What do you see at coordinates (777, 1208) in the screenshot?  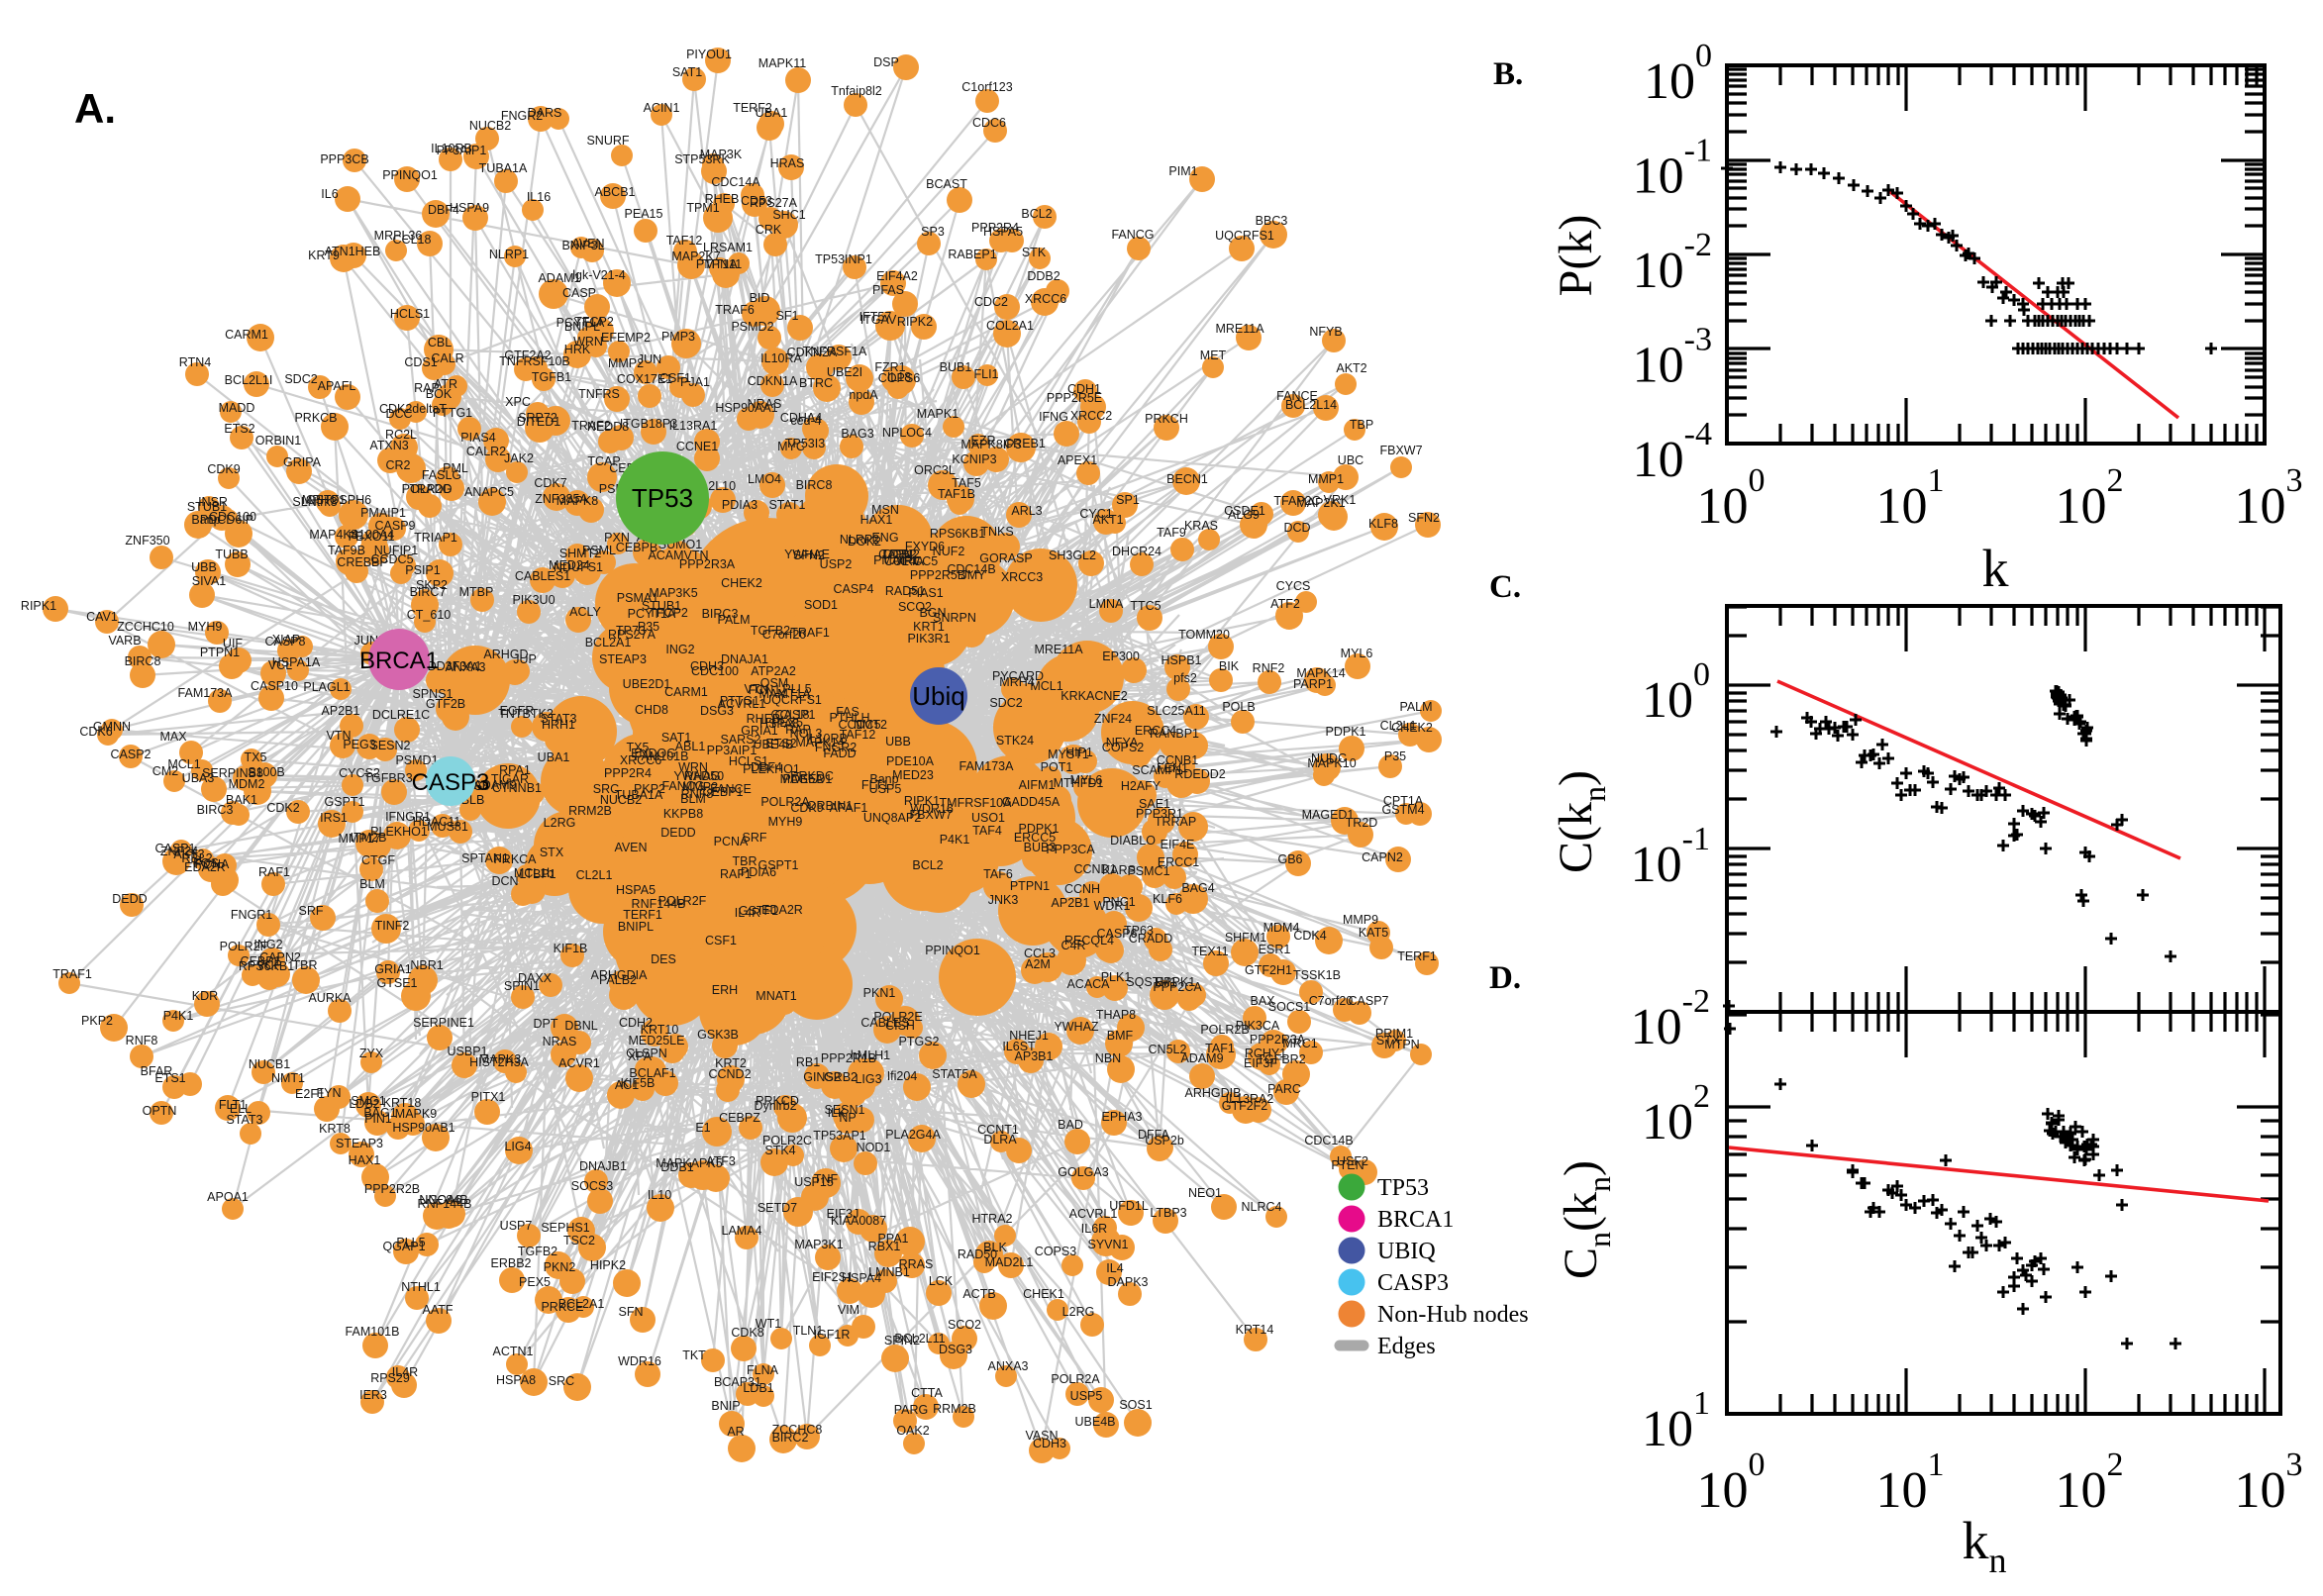 I see `svg-text: SETD7` at bounding box center [777, 1208].